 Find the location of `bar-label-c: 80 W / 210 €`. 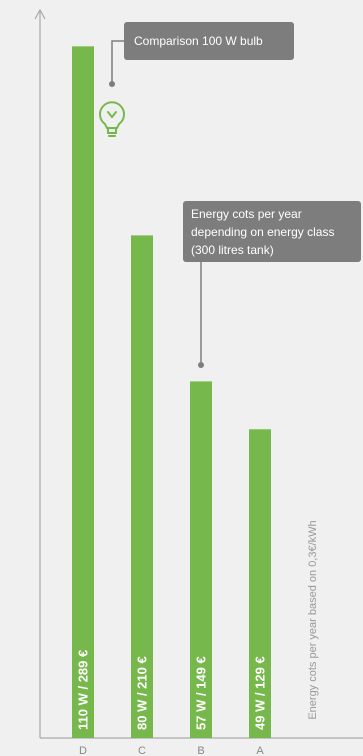

bar-label-c: 80 W / 210 € is located at coordinates (142, 693).